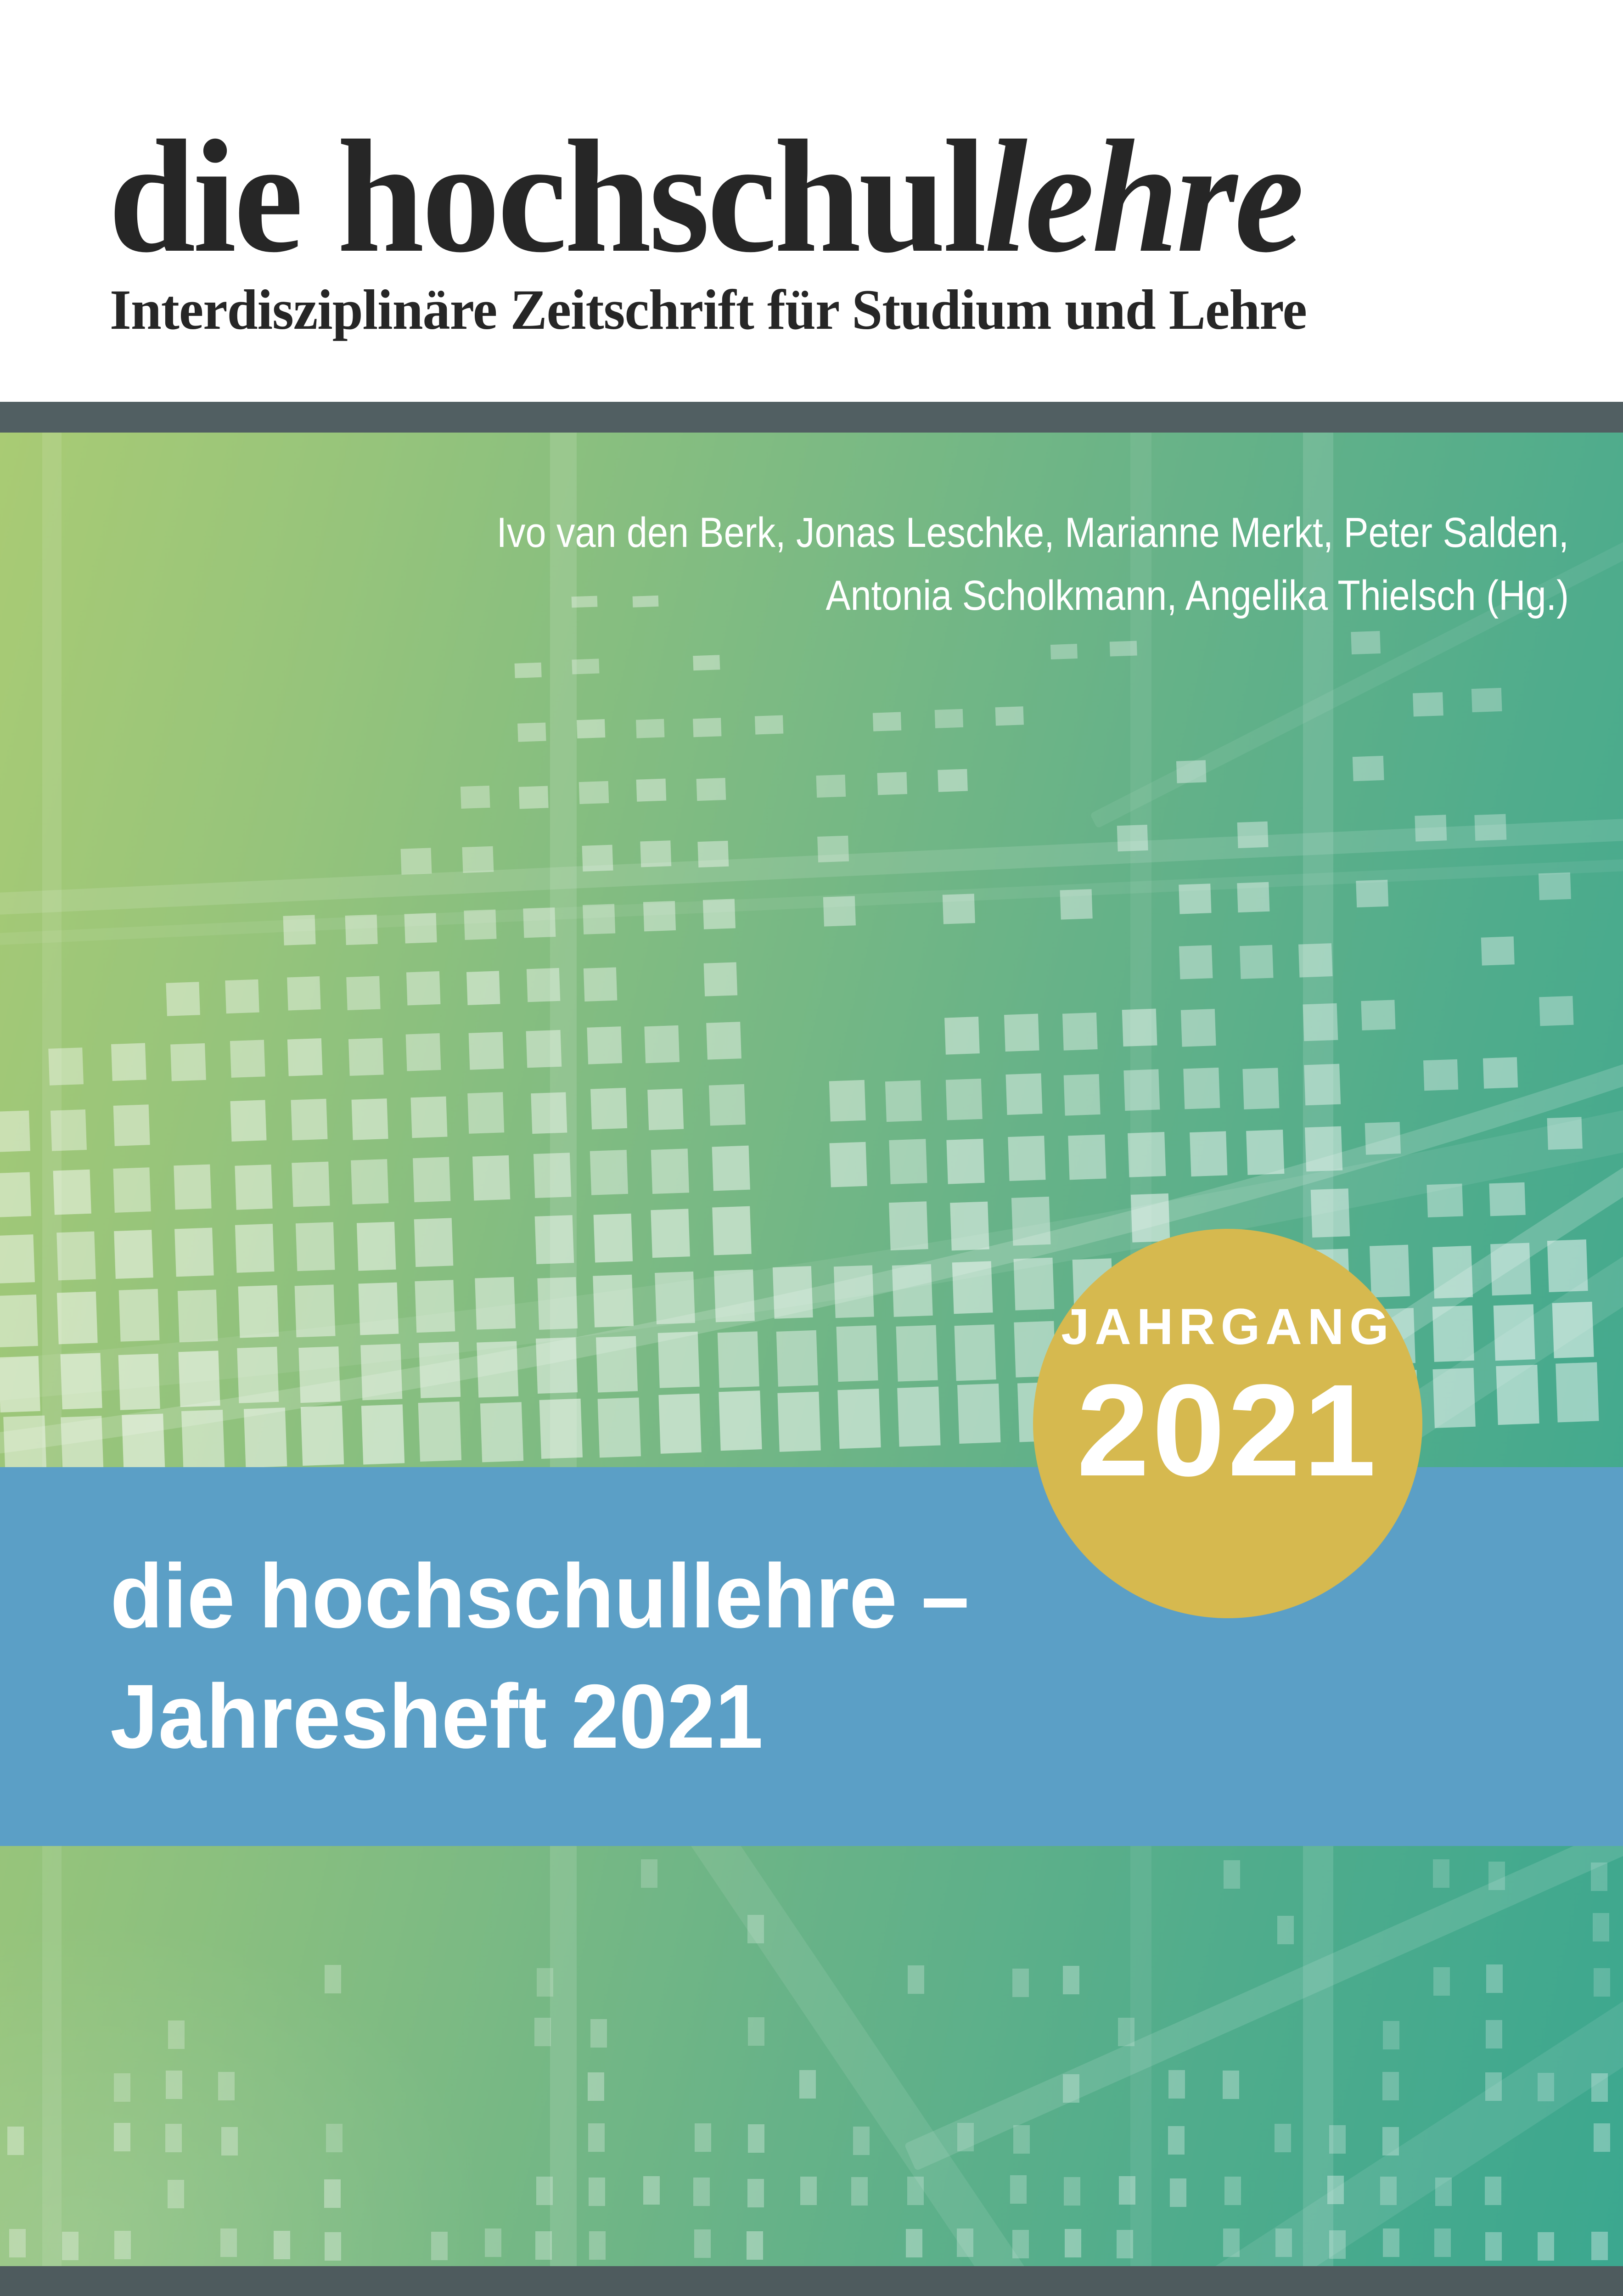 This screenshot has width=1623, height=2296. What do you see at coordinates (539, 1656) in the screenshot?
I see `band-title: die hochschullehre – Jahresheft 2021` at bounding box center [539, 1656].